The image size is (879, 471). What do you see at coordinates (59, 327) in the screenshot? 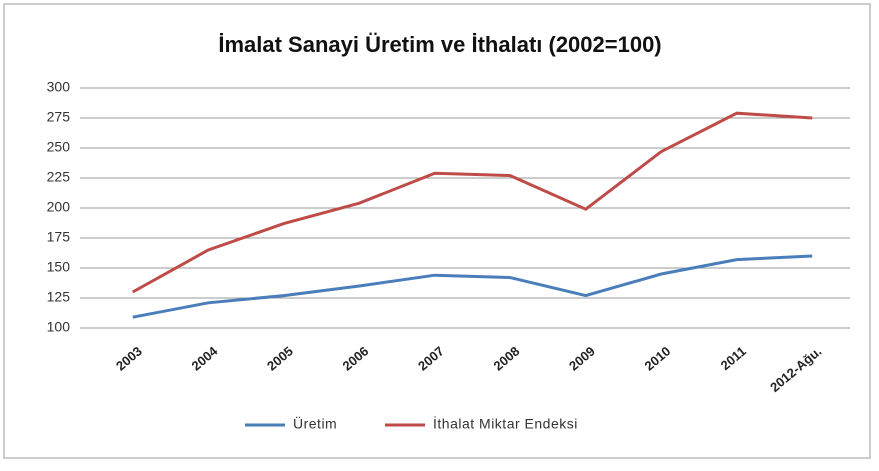
I see `y-tick-label: 100` at bounding box center [59, 327].